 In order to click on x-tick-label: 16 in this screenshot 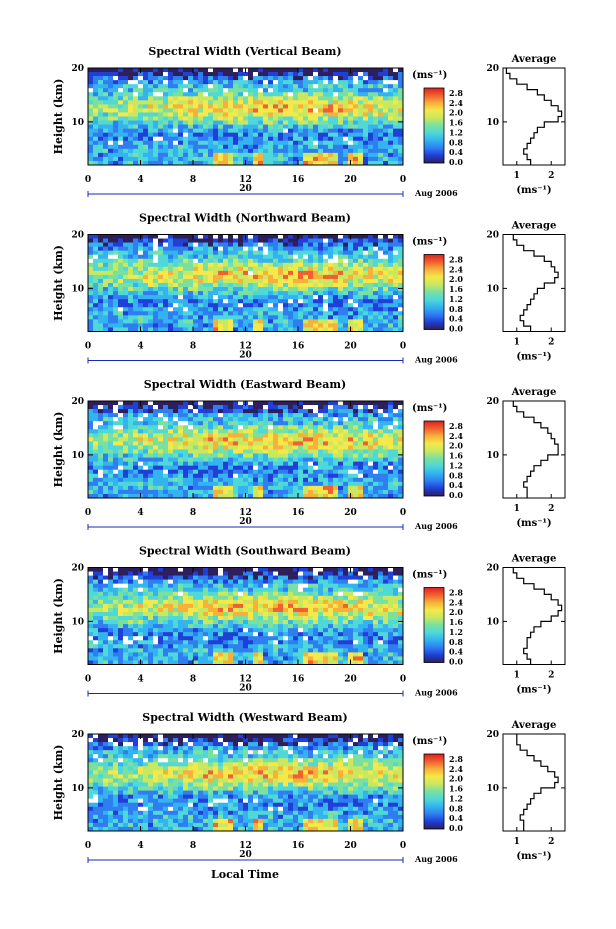, I will do `click(298, 347)`.